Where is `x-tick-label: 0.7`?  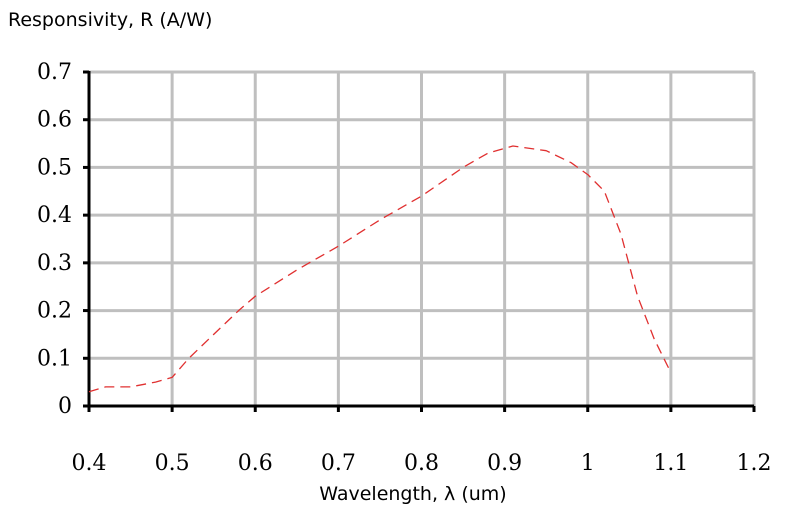 x-tick-label: 0.7 is located at coordinates (338, 463).